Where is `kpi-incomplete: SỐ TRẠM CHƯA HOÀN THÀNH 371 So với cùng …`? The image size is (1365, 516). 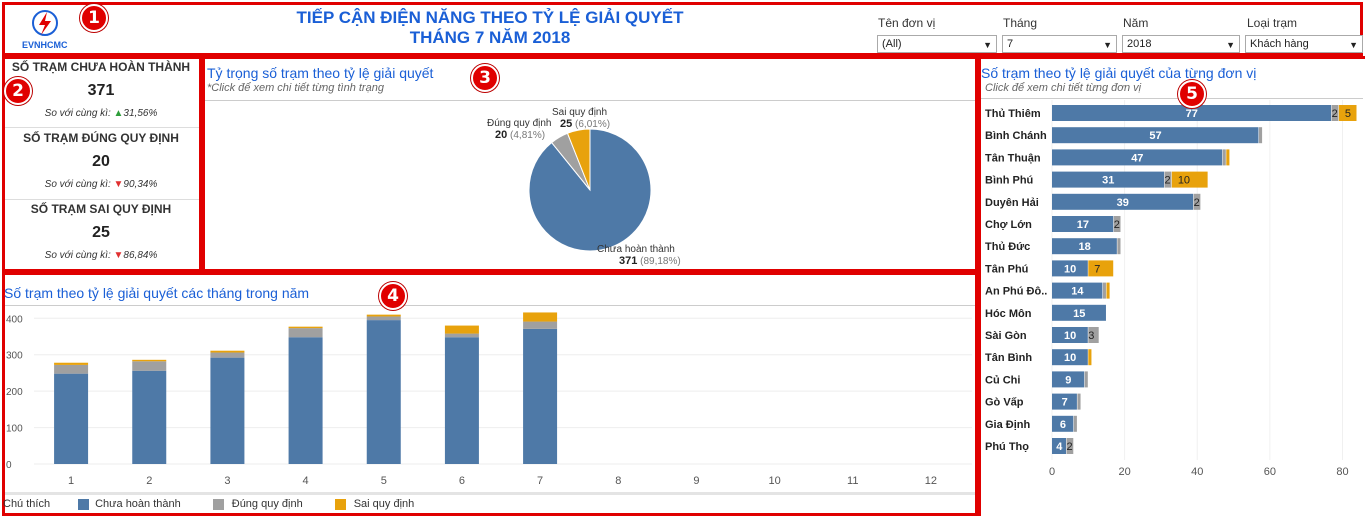 kpi-incomplete: SỐ TRẠM CHƯA HOÀN THÀNH 371 So với cùng … is located at coordinates (101, 89).